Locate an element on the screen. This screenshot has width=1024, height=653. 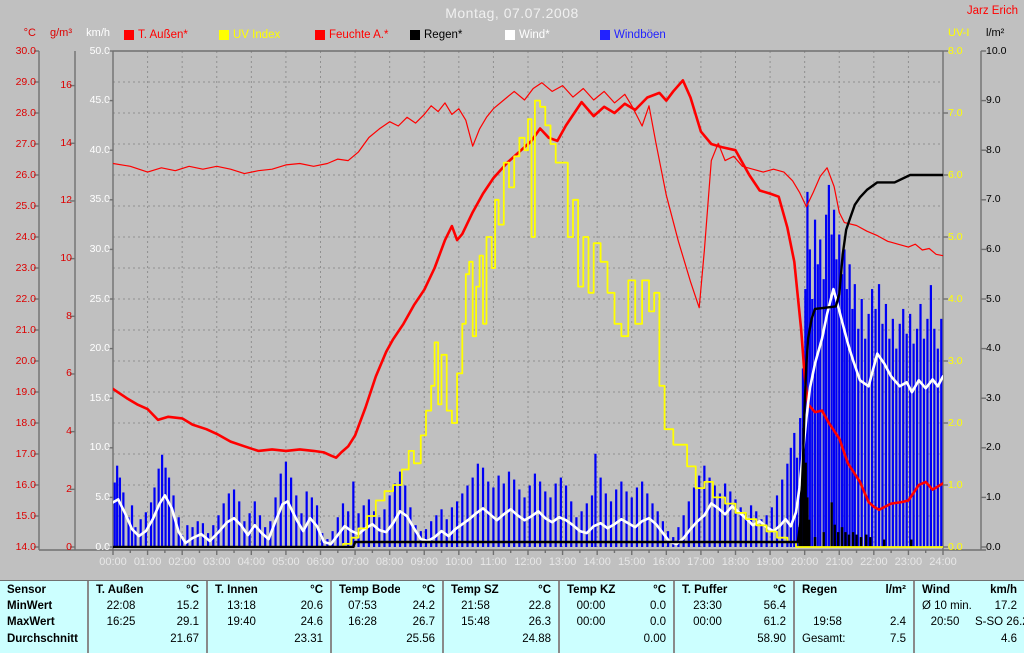
axis-tick-label: 8.0 is located at coordinates (955, 50).